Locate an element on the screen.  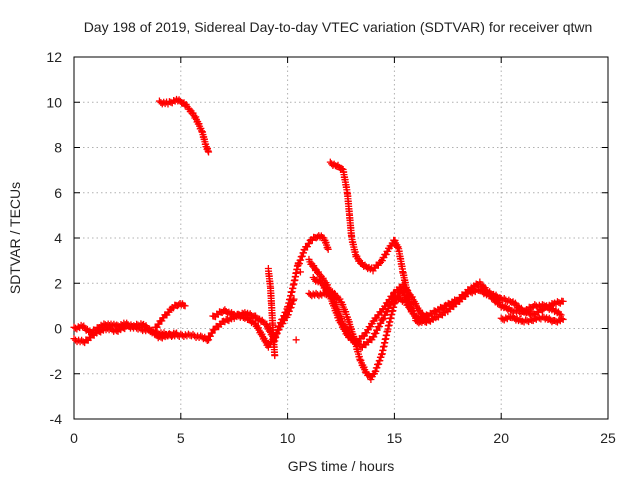
series-segment-late-c is located at coordinates (532, 319).